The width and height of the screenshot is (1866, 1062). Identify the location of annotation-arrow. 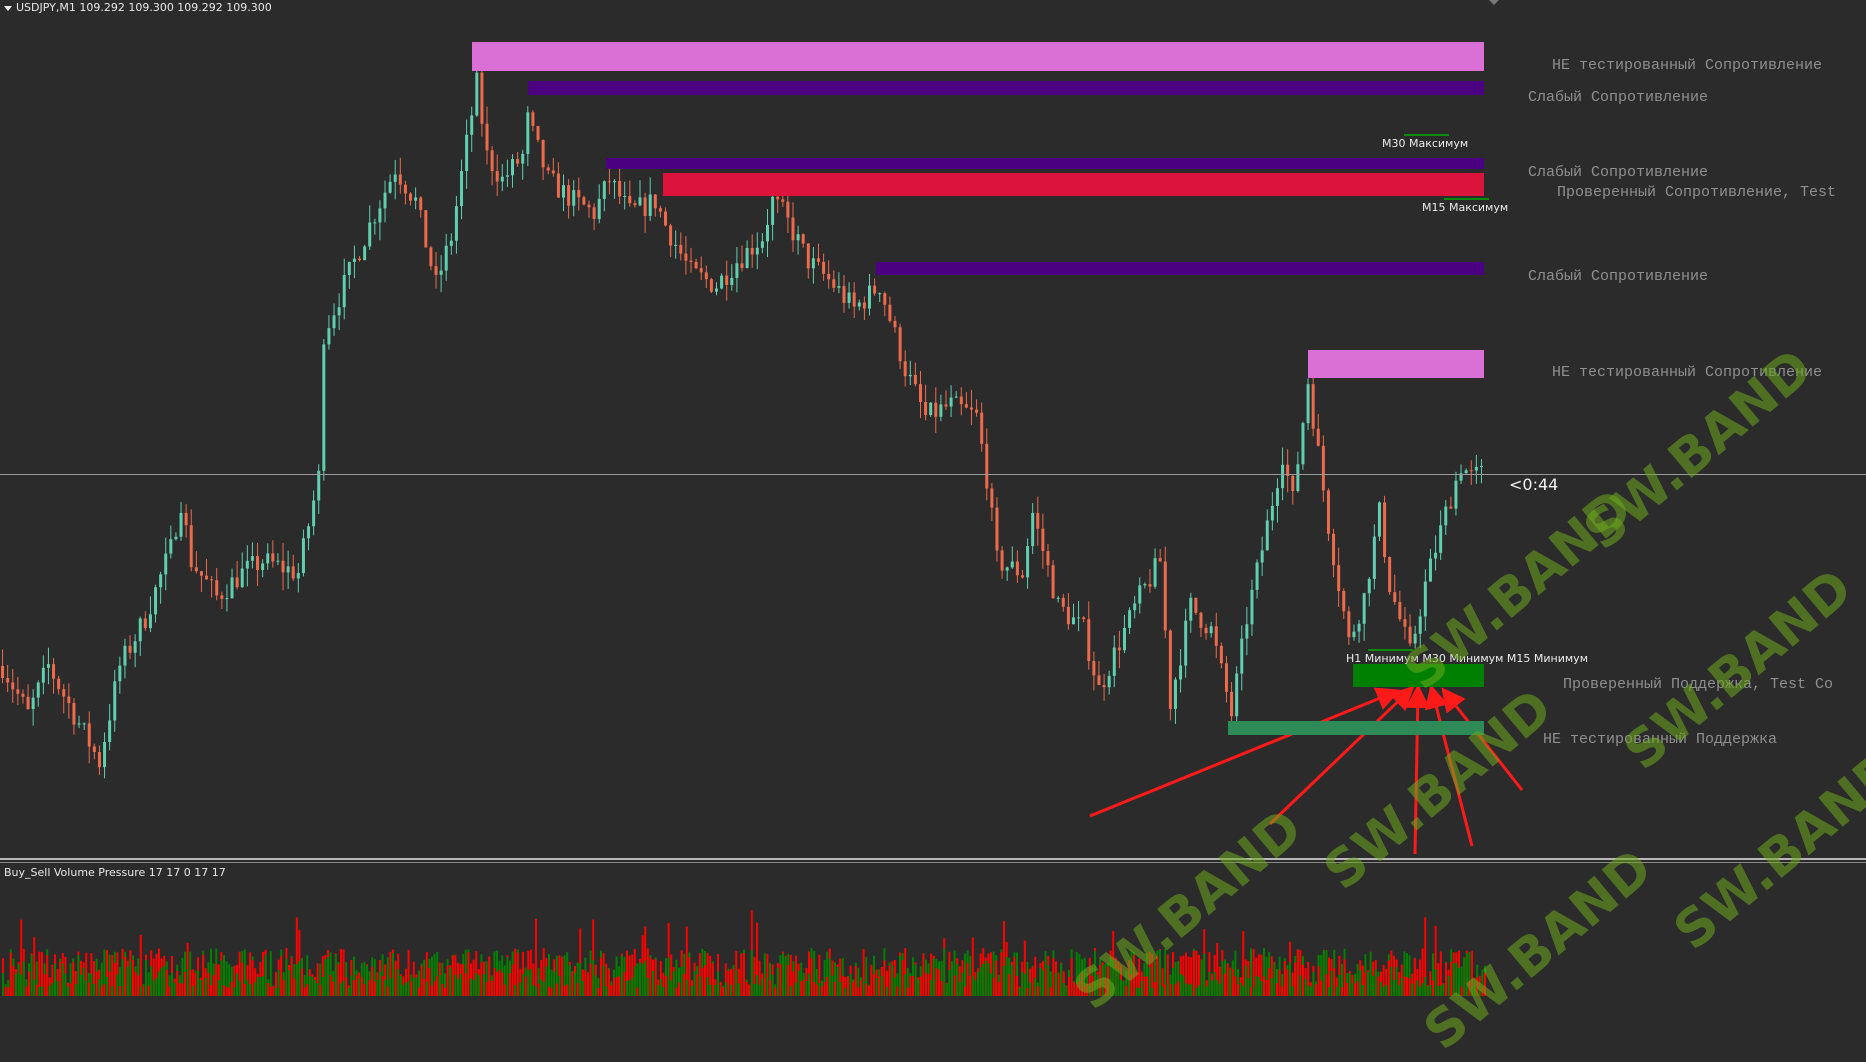
(1341, 755).